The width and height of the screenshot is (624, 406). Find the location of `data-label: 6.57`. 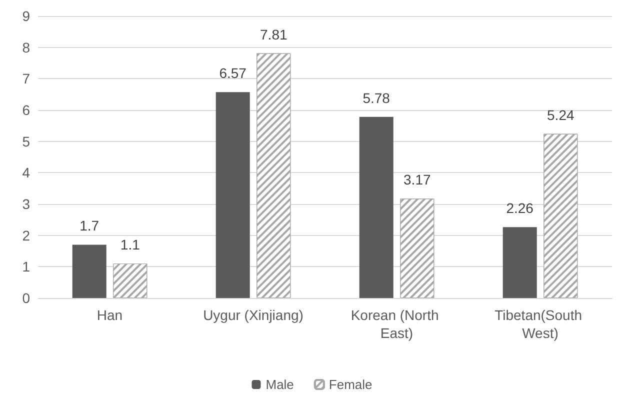

data-label: 6.57 is located at coordinates (233, 73).